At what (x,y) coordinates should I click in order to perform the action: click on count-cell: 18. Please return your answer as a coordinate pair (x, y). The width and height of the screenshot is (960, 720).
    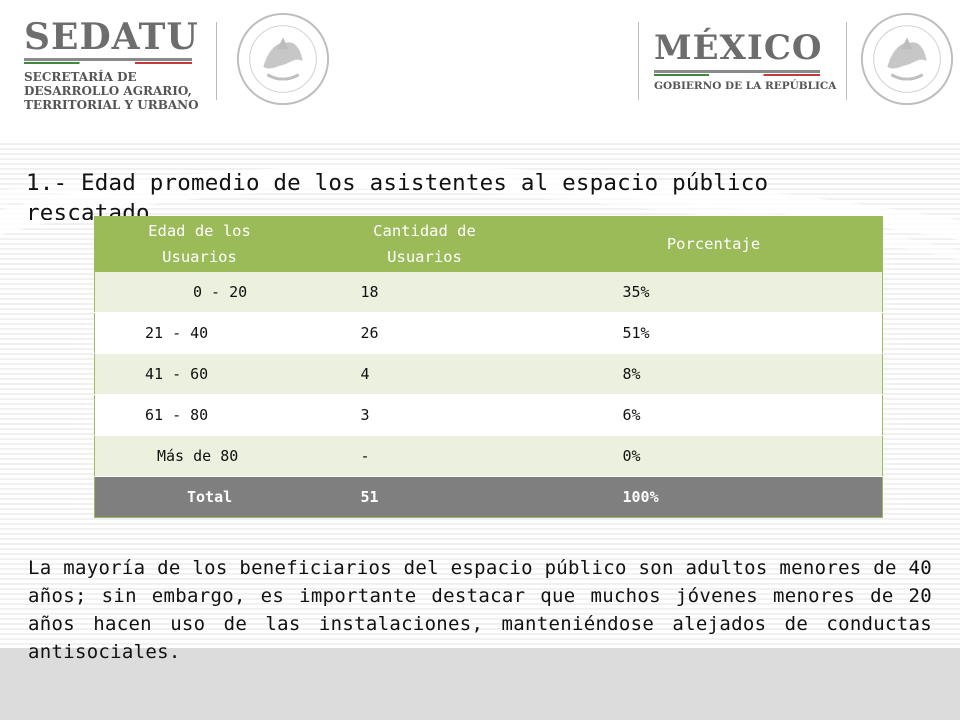
    Looking at the image, I should click on (424, 292).